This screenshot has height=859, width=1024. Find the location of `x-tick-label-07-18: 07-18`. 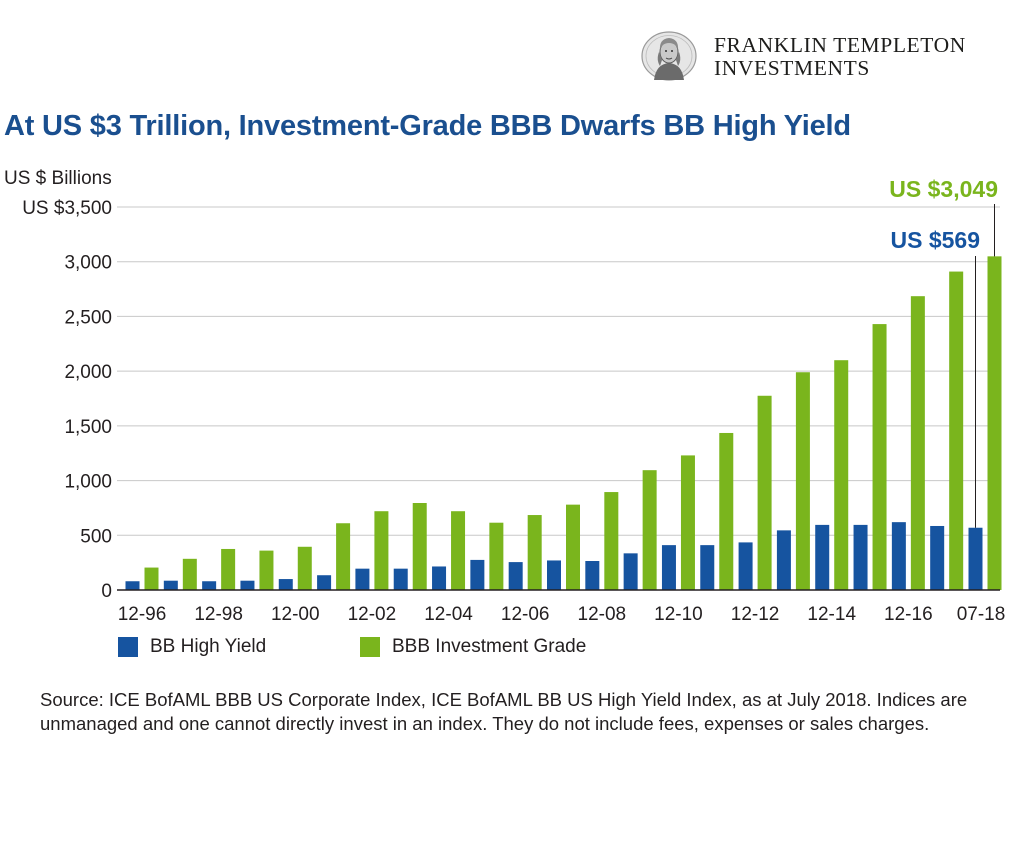

x-tick-label-07-18: 07-18 is located at coordinates (981, 614).